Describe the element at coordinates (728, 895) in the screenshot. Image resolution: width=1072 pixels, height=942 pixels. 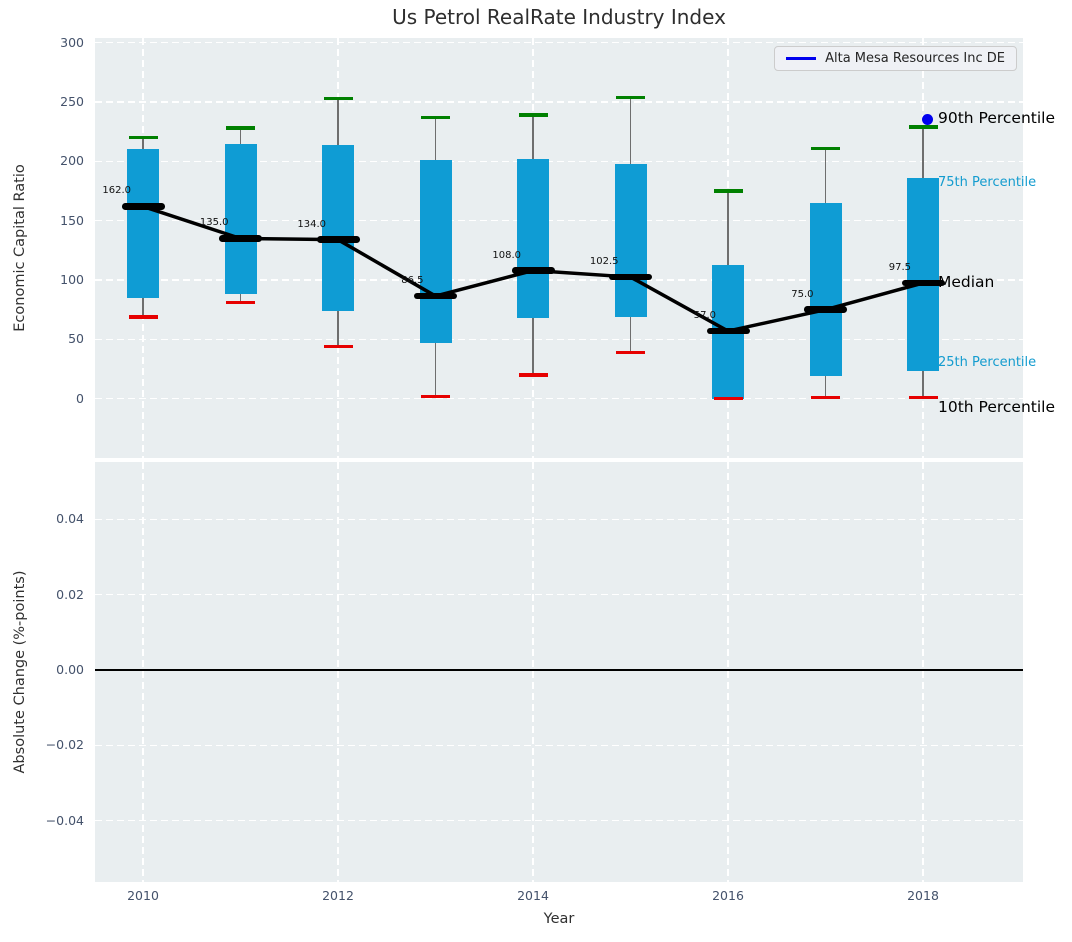
I see `x-tick-label: 2016` at that location.